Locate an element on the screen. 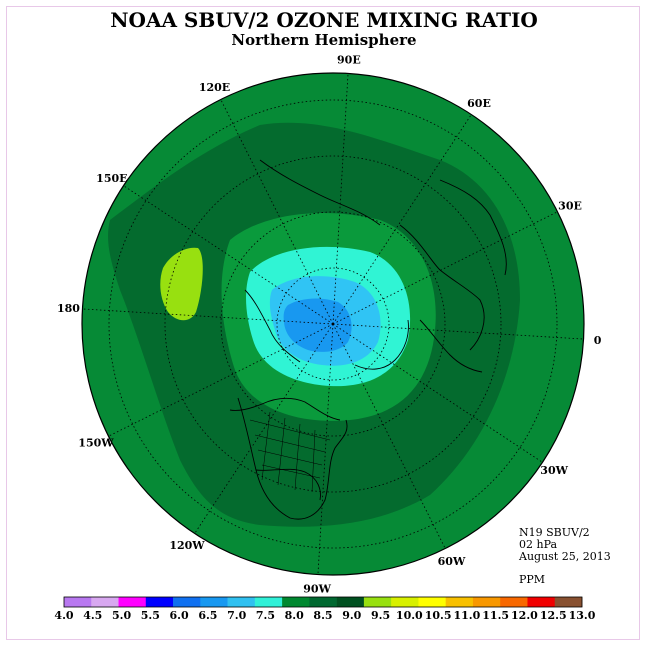  colorbar-tick-label: 10.5 is located at coordinates (438, 615).